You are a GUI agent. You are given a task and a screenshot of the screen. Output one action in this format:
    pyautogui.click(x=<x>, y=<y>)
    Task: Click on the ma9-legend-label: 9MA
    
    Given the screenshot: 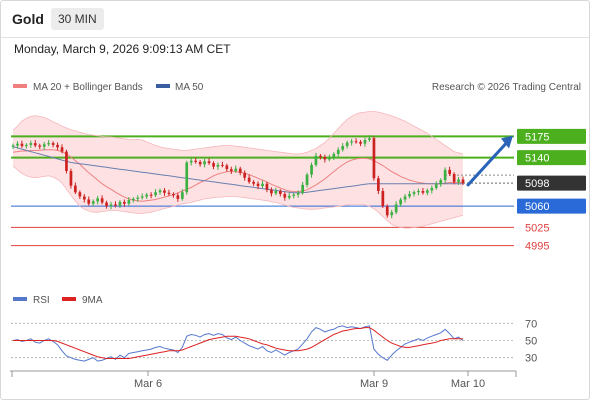 What is the action you would take?
    pyautogui.click(x=92, y=300)
    